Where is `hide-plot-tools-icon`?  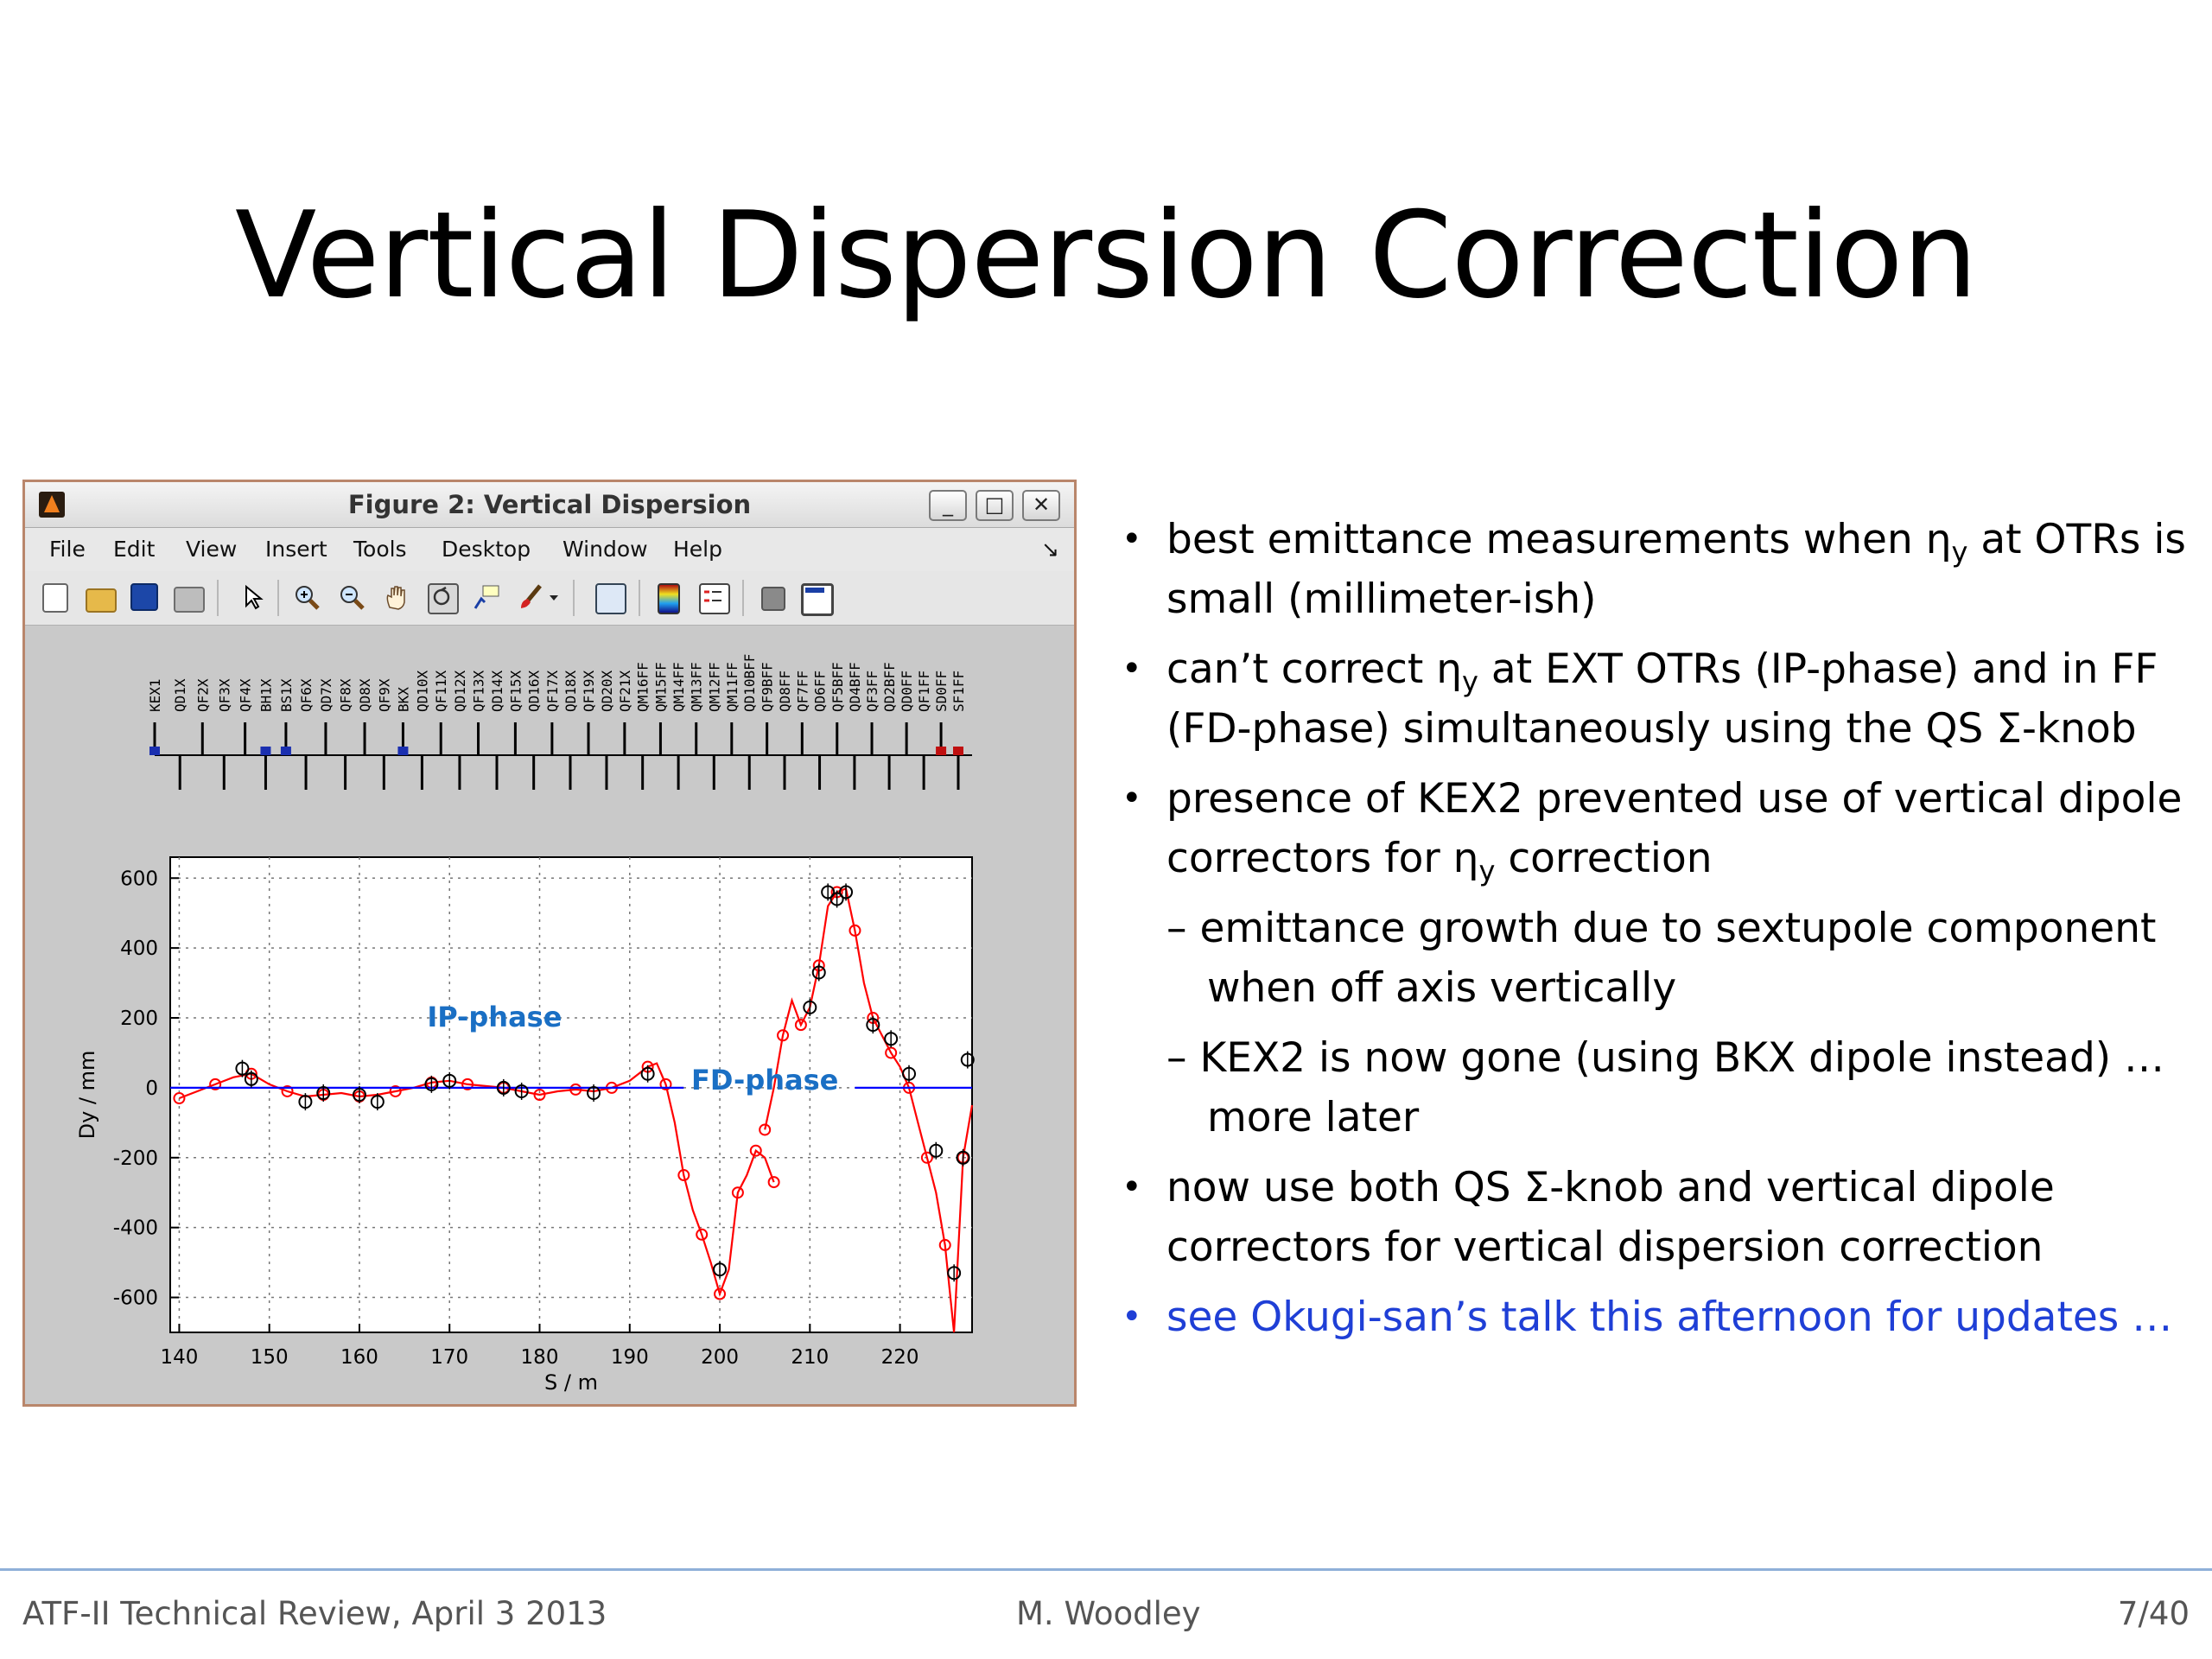 hide-plot-tools-icon is located at coordinates (773, 599).